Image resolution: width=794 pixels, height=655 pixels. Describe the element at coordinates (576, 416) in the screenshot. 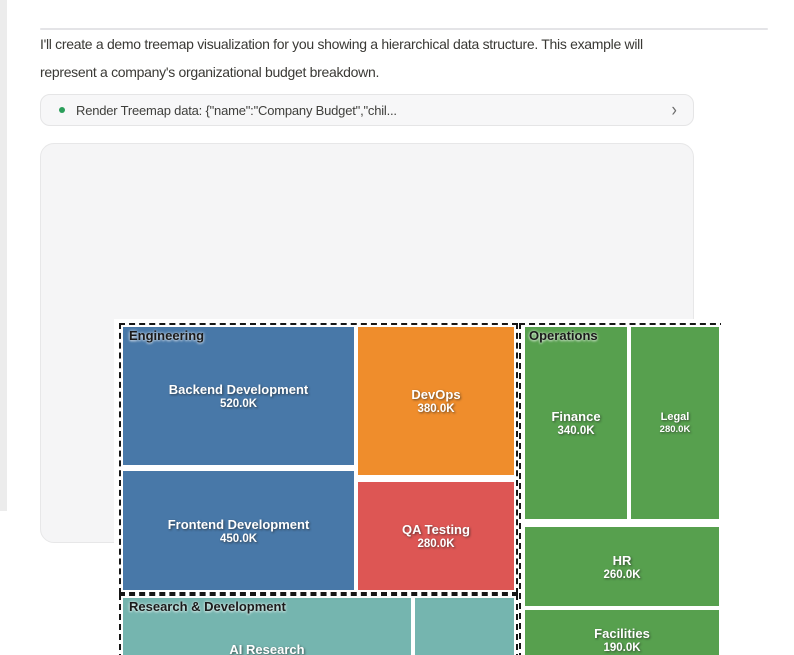

I see `treemap-cell-name: Finance` at that location.